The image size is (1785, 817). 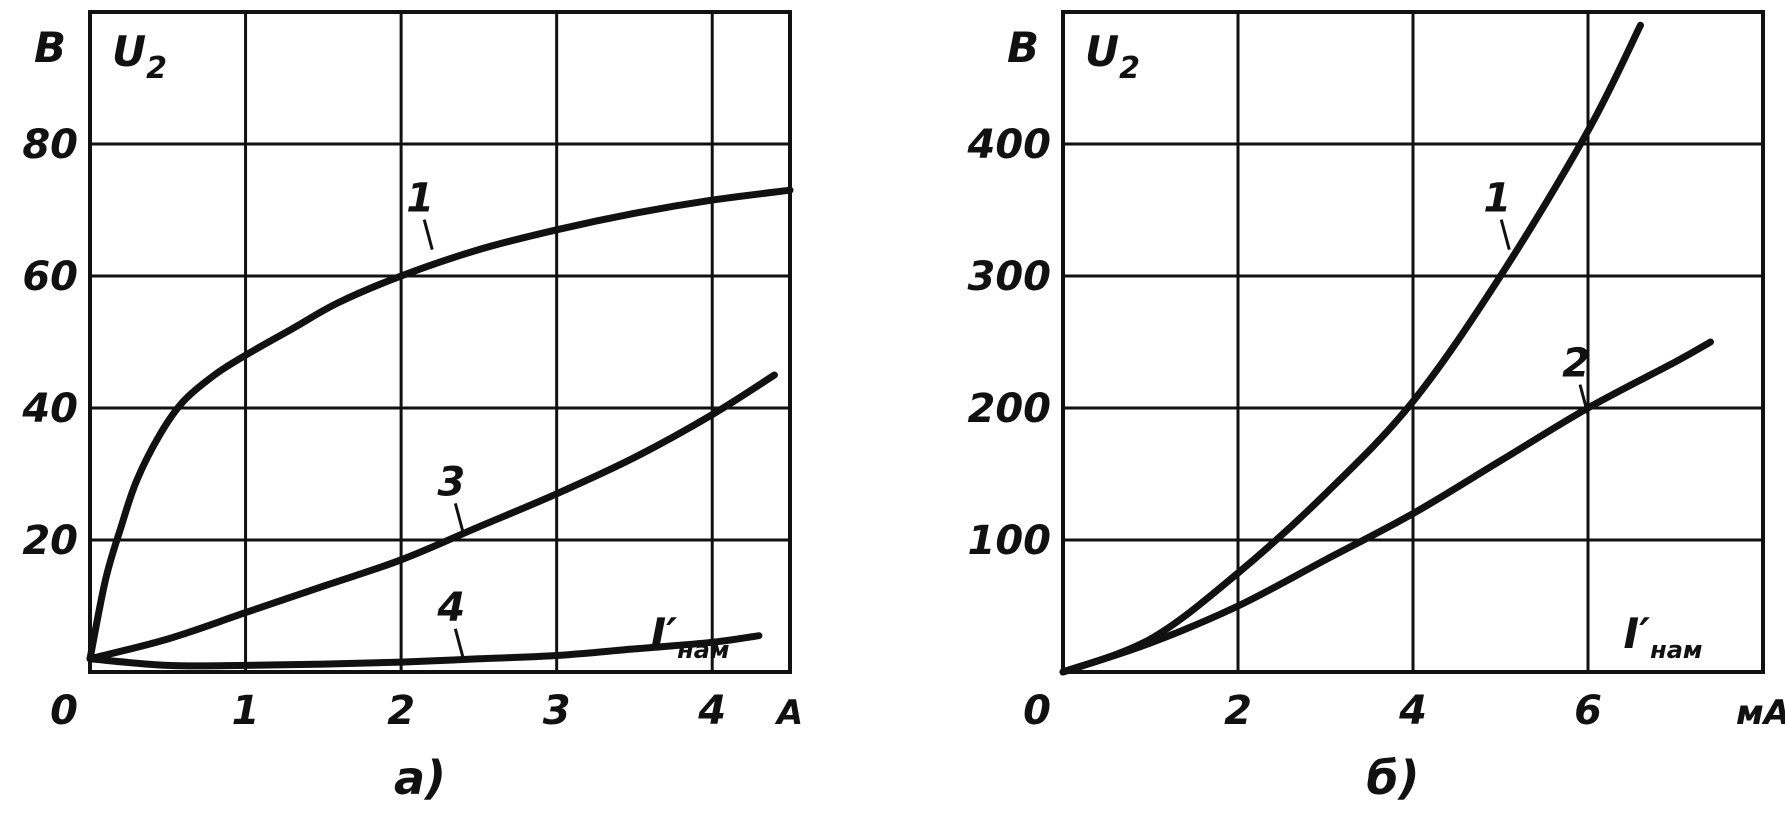 I want to click on x-unit-label: мА, so click(x=1760, y=713).